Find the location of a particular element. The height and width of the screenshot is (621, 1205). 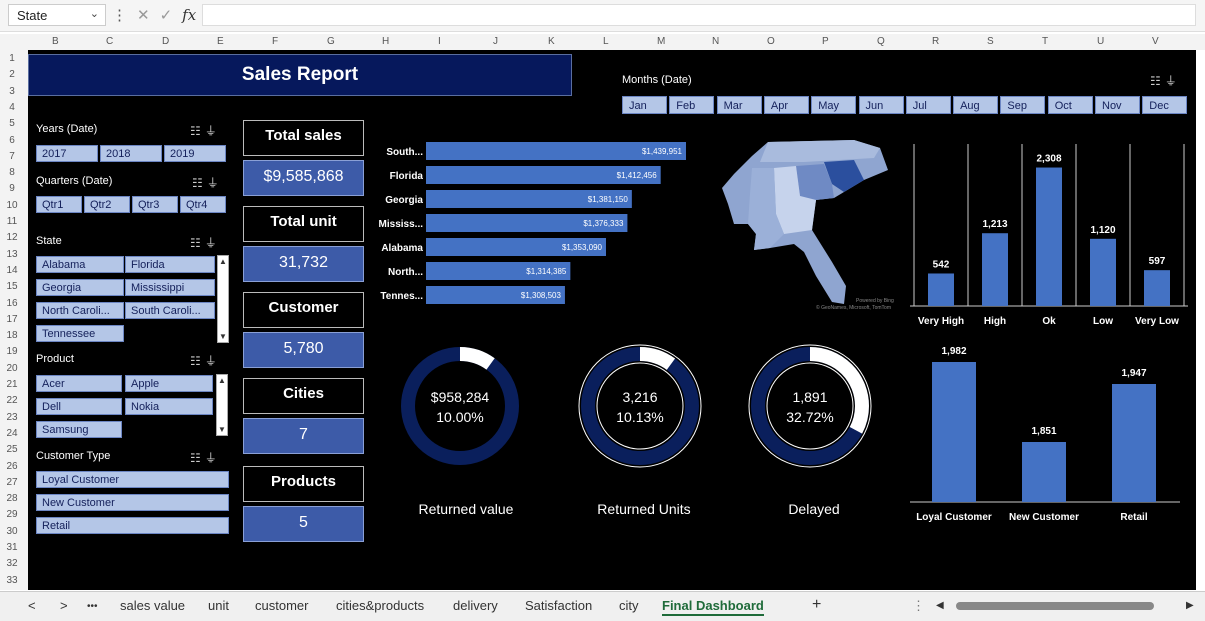

column-header: Q is located at coordinates (881, 41).